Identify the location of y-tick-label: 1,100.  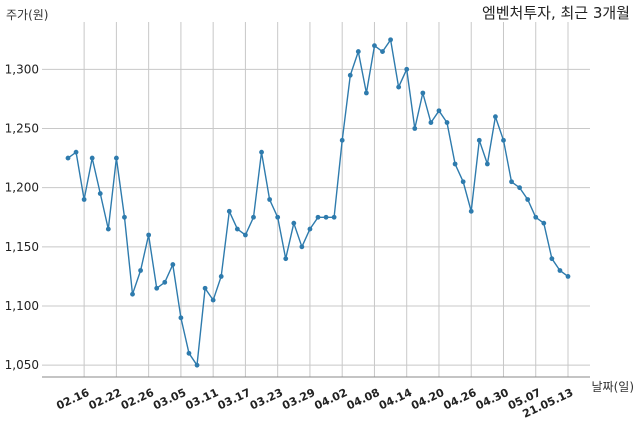
(22, 306).